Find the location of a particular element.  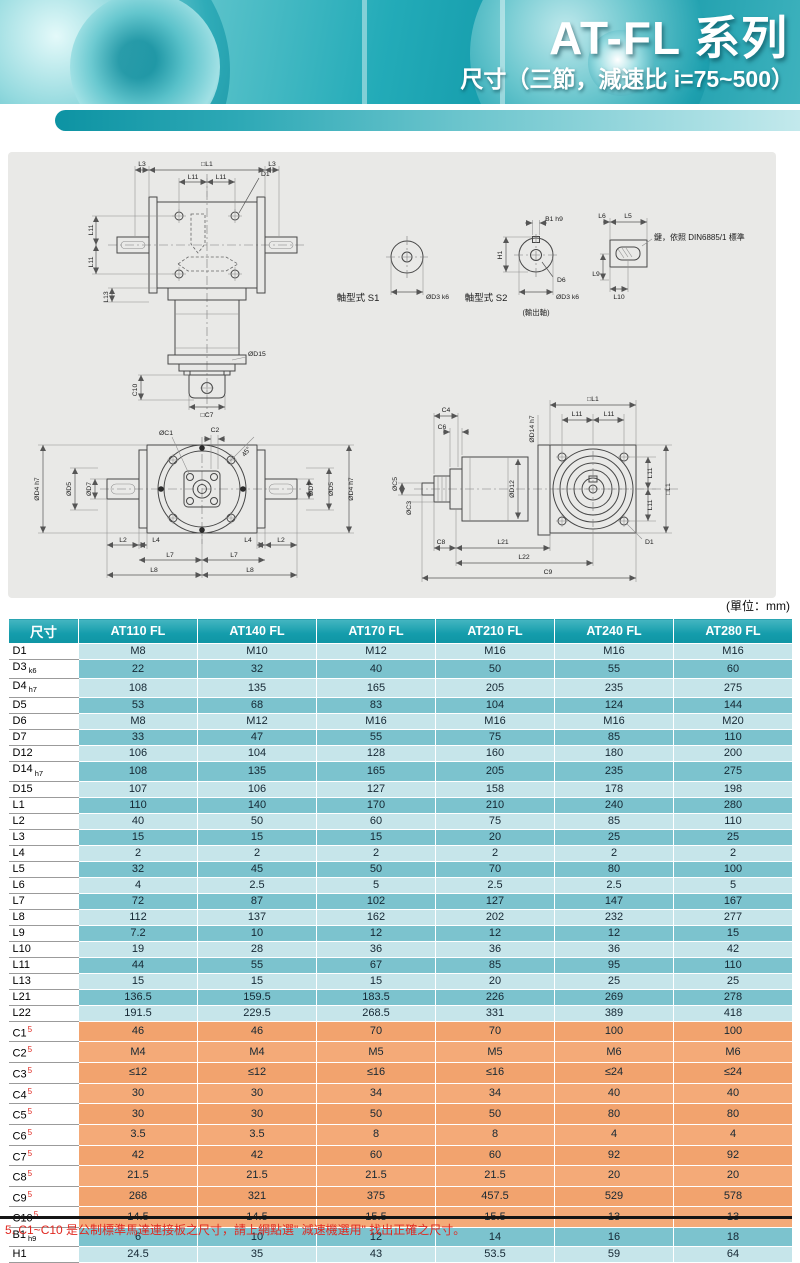

dim-value: M4 is located at coordinates (257, 1052).